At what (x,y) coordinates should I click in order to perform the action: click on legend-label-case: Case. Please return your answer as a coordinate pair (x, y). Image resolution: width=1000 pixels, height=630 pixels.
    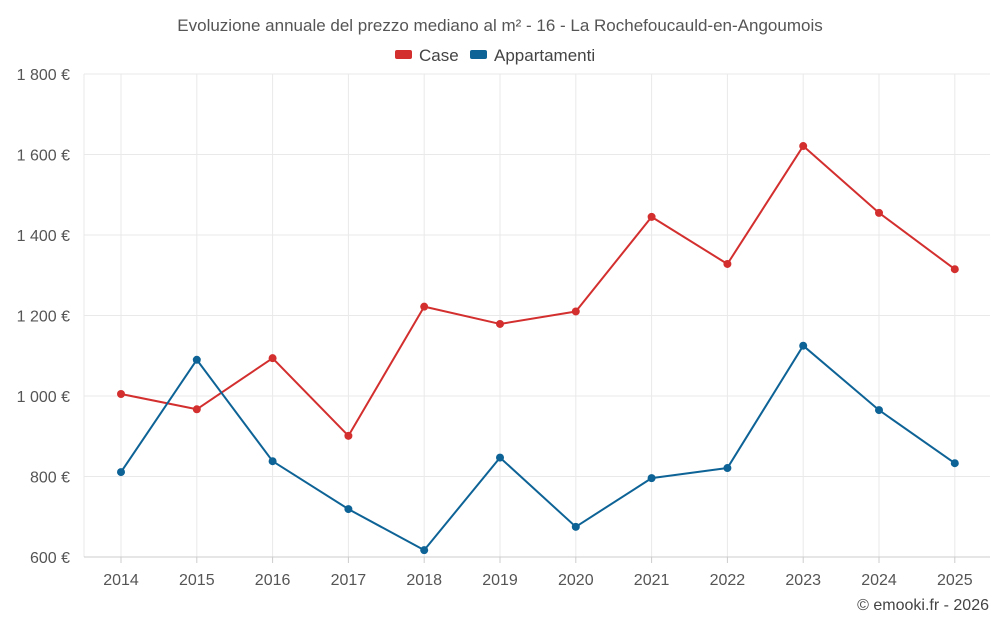
    Looking at the image, I should click on (439, 55).